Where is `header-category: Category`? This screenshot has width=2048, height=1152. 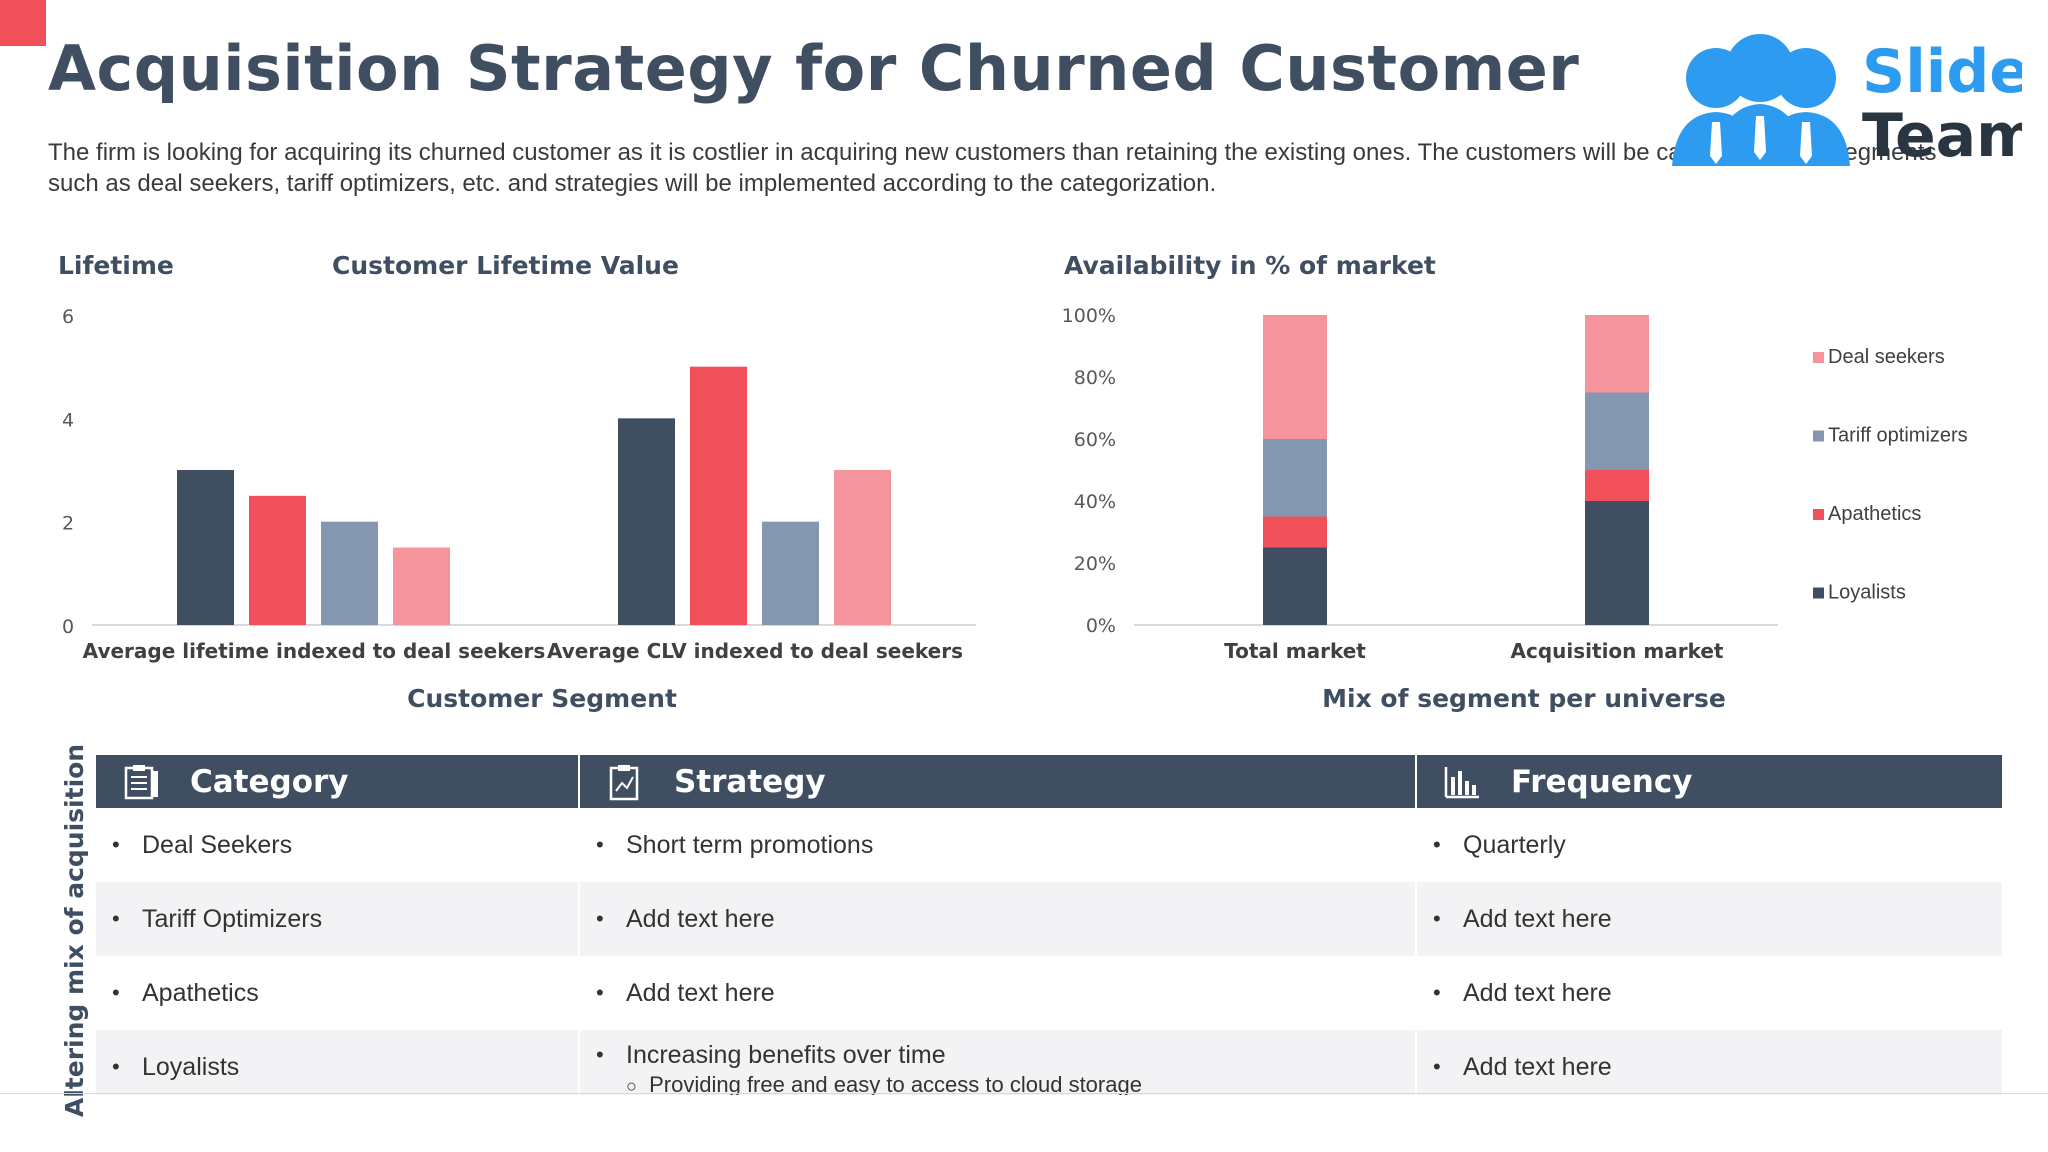
header-category: Category is located at coordinates (338, 781).